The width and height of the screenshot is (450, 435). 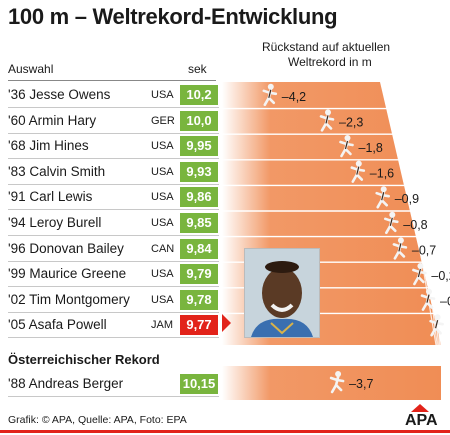 I want to click on time-badge: 10,15, so click(x=199, y=384).